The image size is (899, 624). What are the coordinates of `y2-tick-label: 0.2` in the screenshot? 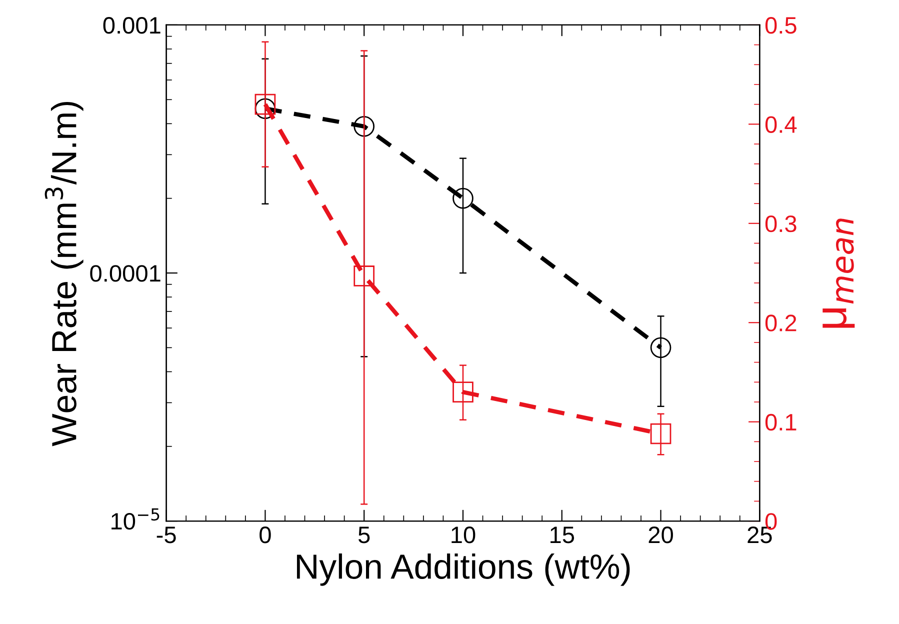 It's located at (780, 323).